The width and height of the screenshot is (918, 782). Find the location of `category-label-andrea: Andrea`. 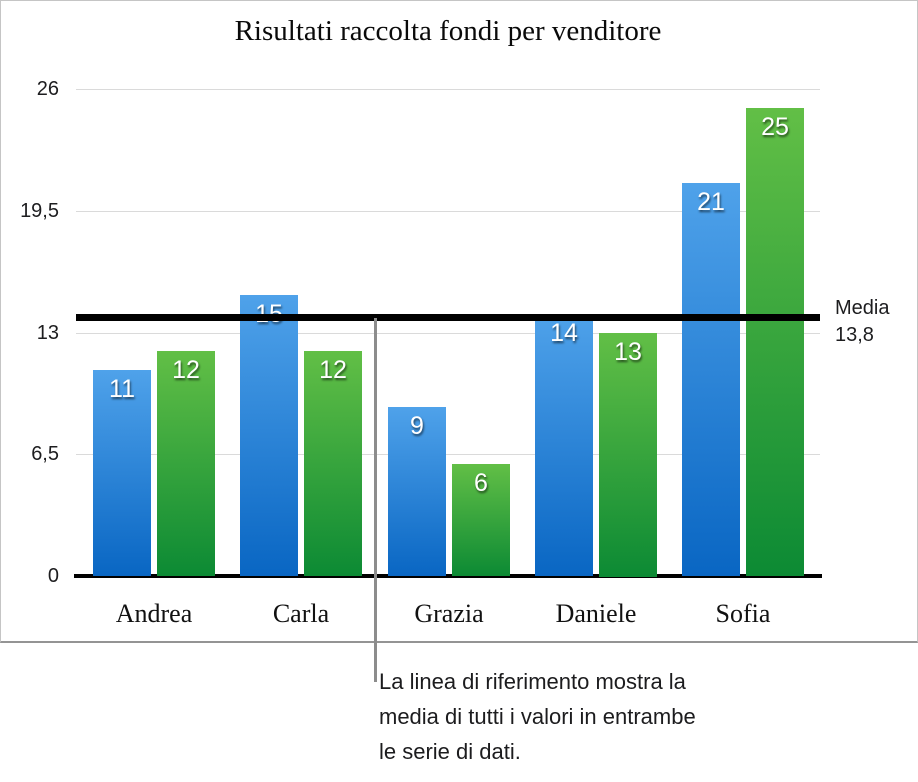

category-label-andrea: Andrea is located at coordinates (154, 613).